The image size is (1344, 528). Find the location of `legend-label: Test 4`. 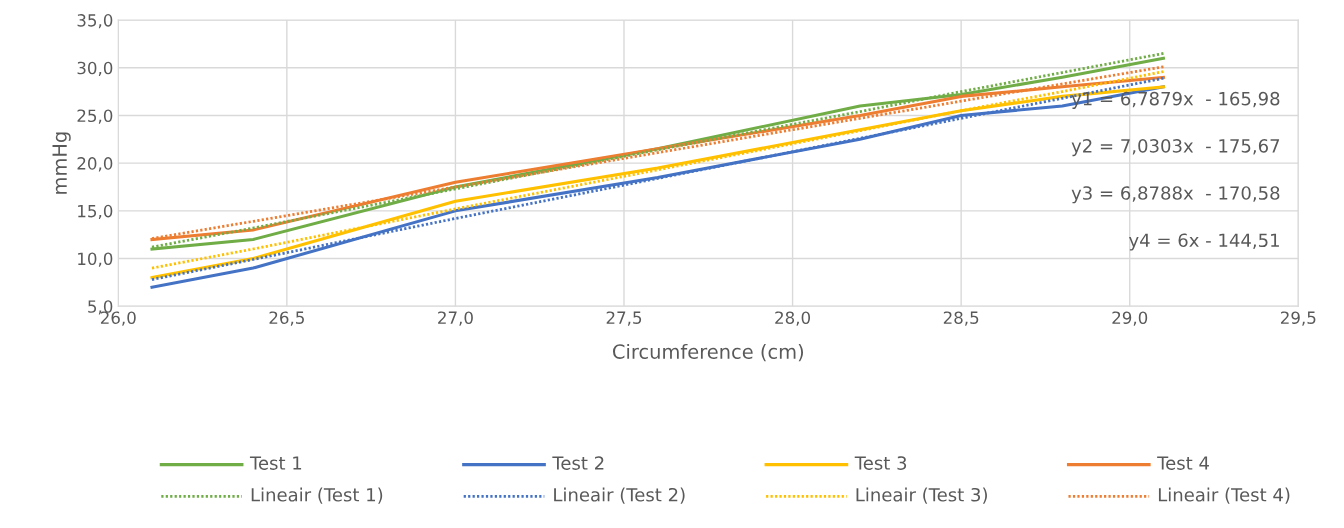

legend-label: Test 4 is located at coordinates (1183, 463).